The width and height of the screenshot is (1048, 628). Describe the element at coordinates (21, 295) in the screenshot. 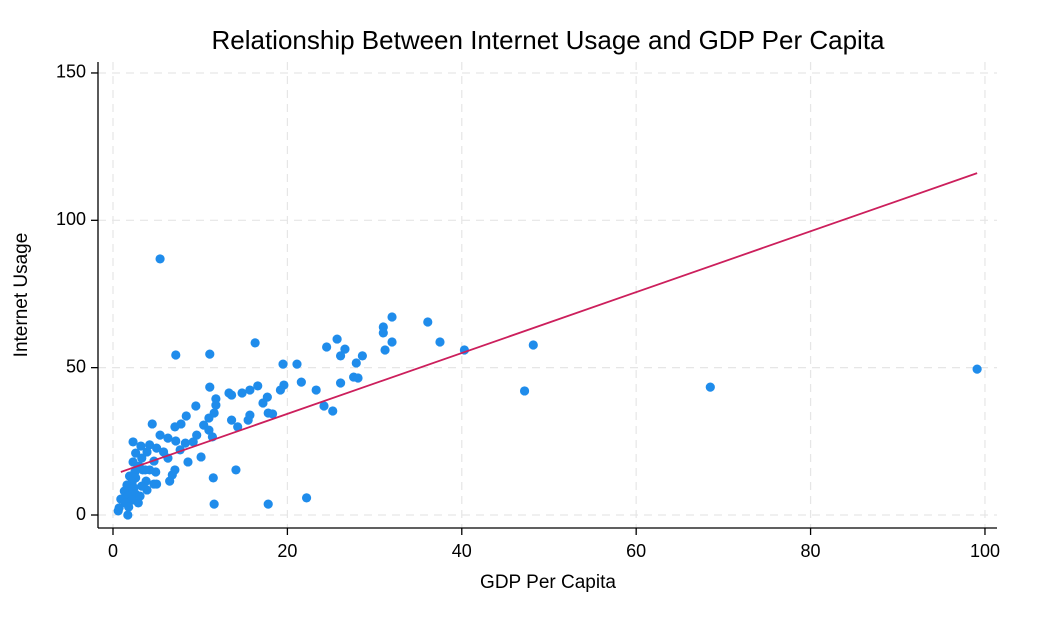

I see `y-axis-label: Internet Usage` at that location.